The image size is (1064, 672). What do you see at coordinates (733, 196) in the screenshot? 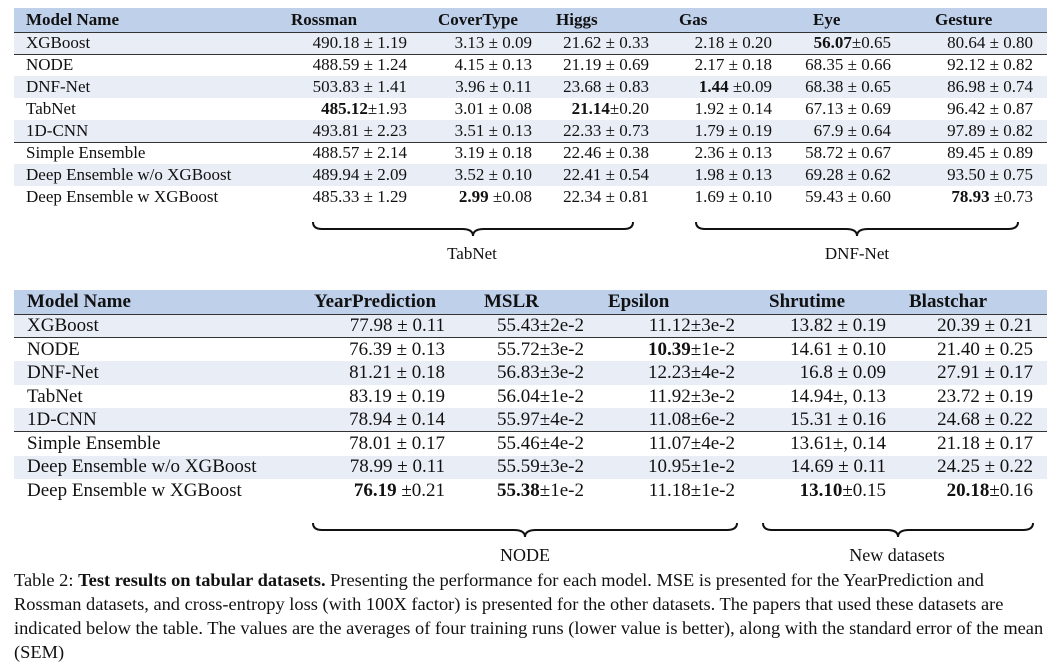
I see `cell-value: 1.69 ± 0.10` at bounding box center [733, 196].